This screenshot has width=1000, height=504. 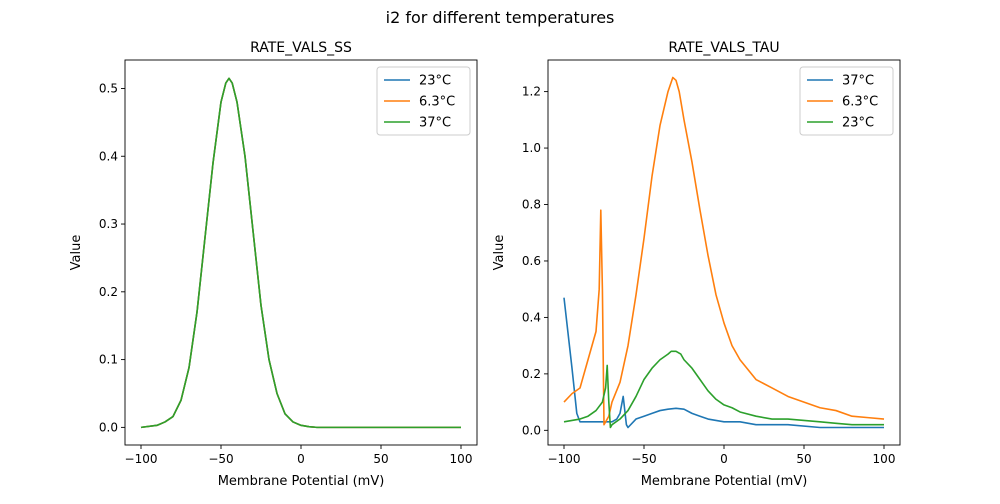 I want to click on subplot-title: RATE_VALS_TAU, so click(x=723, y=48).